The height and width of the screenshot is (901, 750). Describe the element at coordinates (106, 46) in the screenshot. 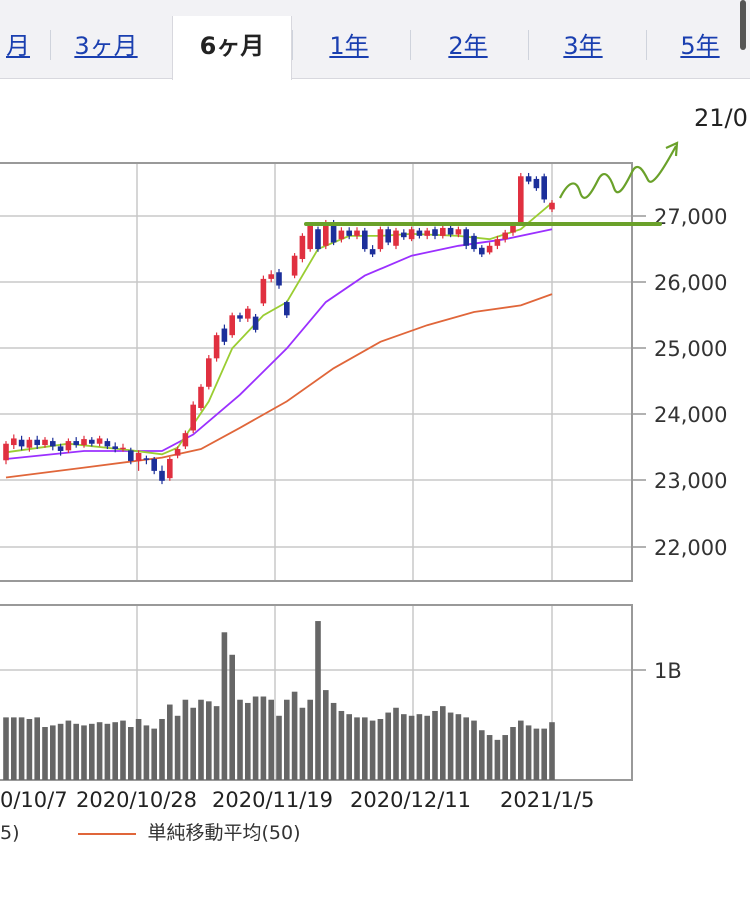

I see `tab-1: 3ヶ月` at that location.